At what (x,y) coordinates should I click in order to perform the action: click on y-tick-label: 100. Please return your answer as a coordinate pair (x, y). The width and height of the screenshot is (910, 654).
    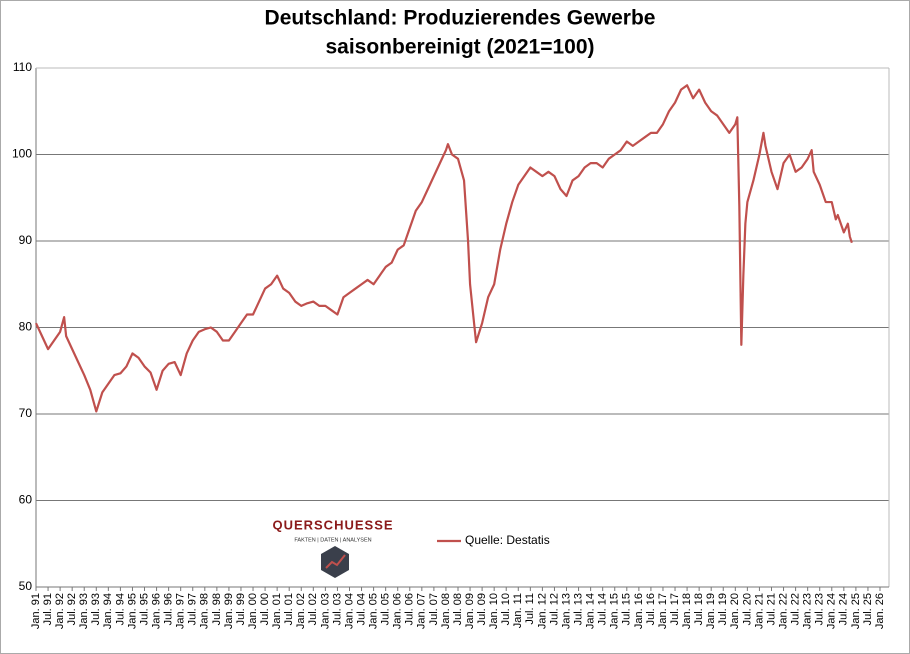
    Looking at the image, I should click on (22, 154).